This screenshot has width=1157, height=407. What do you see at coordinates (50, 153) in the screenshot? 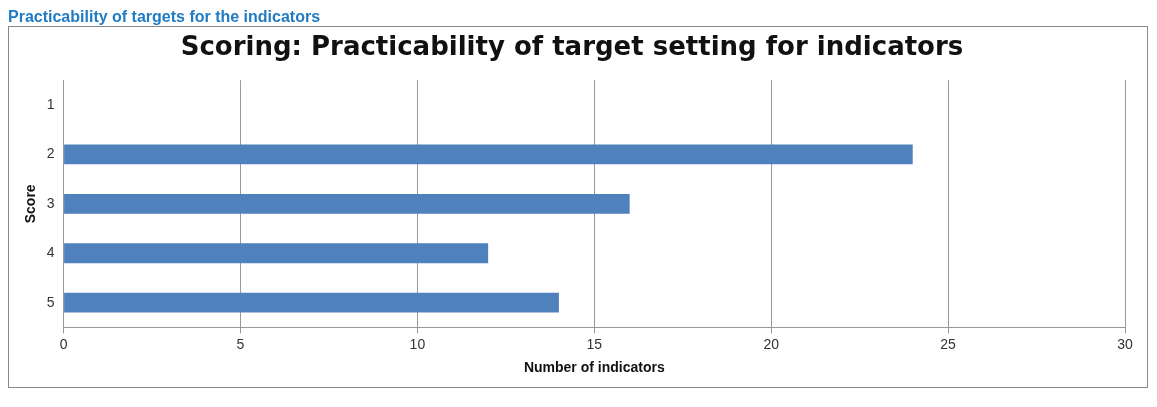
I see `y-tick-label: 2` at bounding box center [50, 153].